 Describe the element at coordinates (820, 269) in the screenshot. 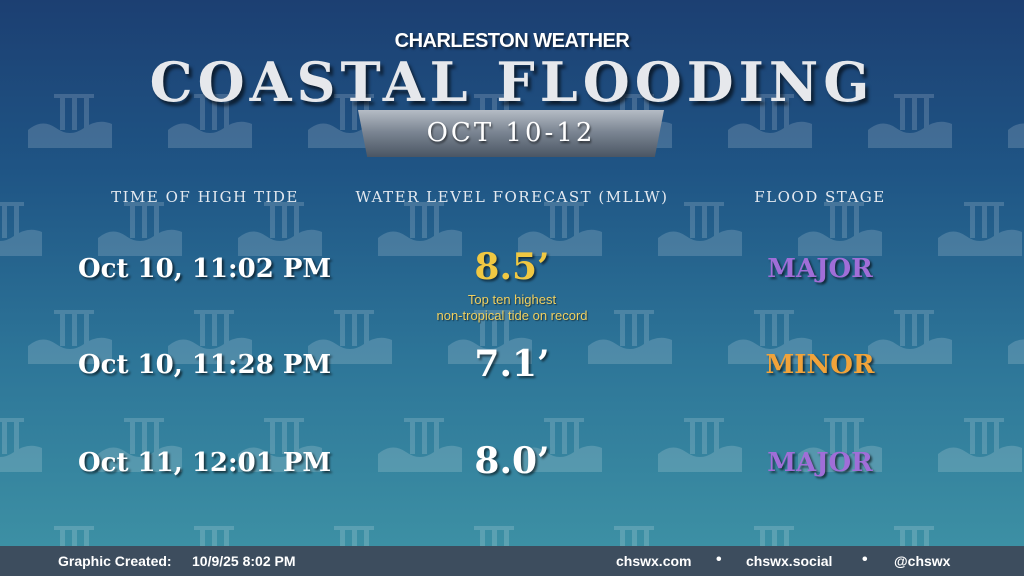

I see `flood-stage-1: MAJOR` at that location.